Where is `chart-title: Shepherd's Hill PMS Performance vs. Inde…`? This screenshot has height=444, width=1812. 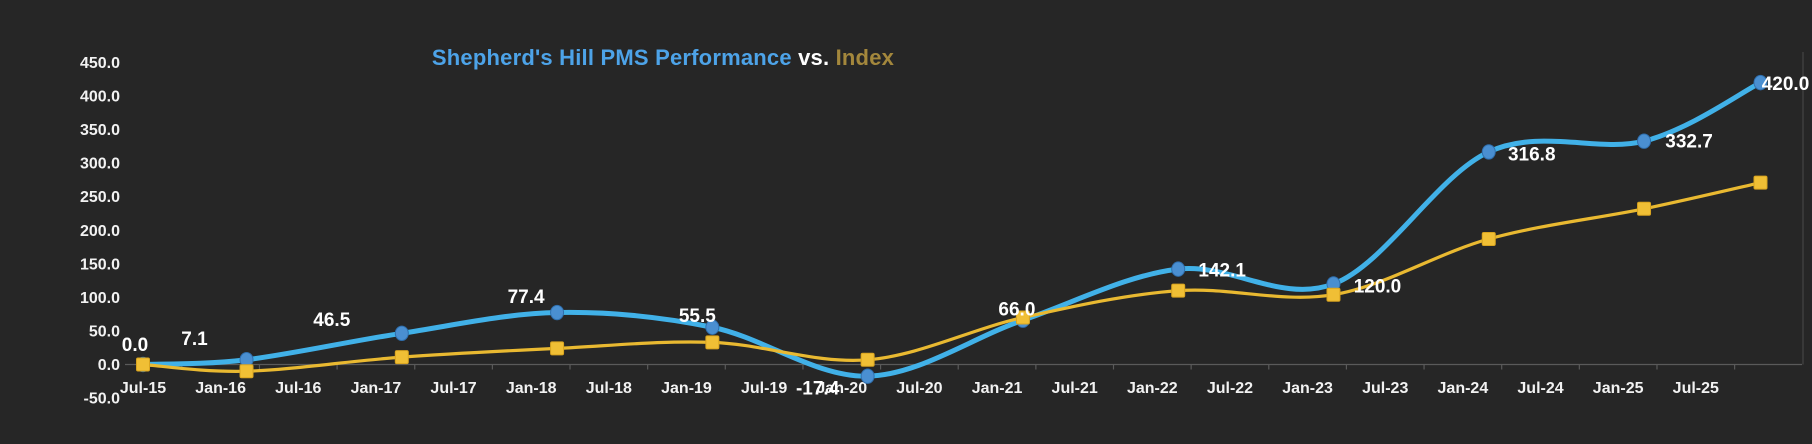
chart-title: Shepherd's Hill PMS Performance vs. Inde… is located at coordinates (663, 58).